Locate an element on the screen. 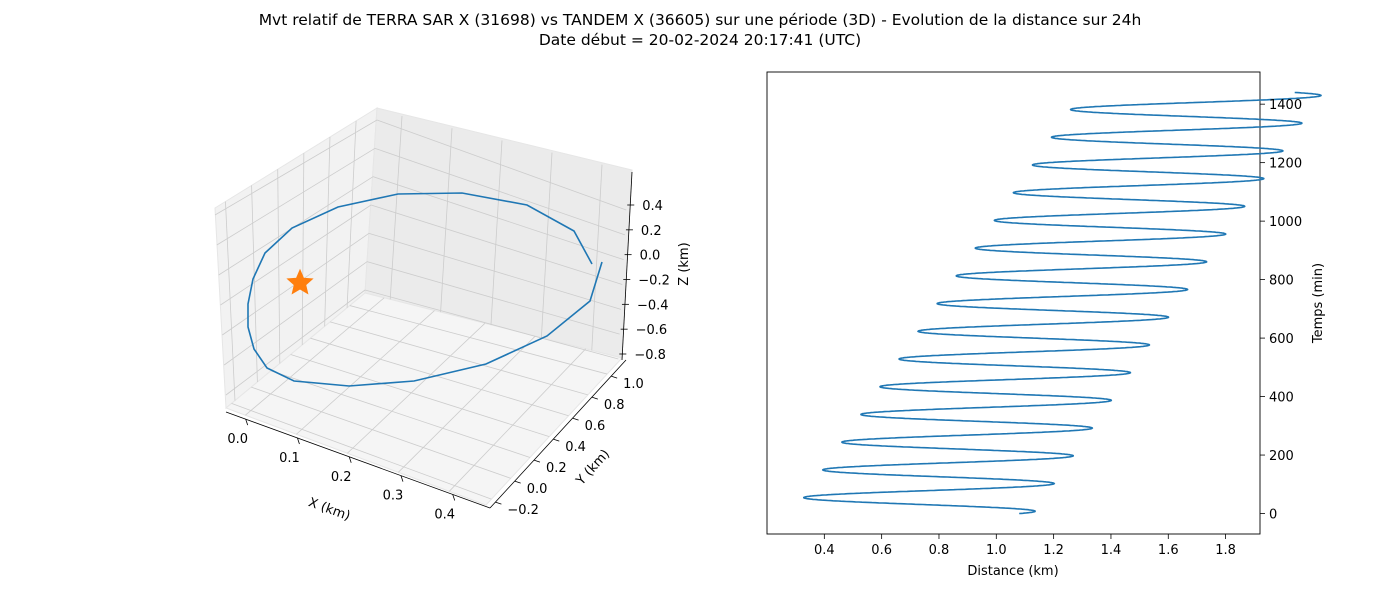 The width and height of the screenshot is (1400, 600). distance-tick-label: 1.2 is located at coordinates (1053, 550).